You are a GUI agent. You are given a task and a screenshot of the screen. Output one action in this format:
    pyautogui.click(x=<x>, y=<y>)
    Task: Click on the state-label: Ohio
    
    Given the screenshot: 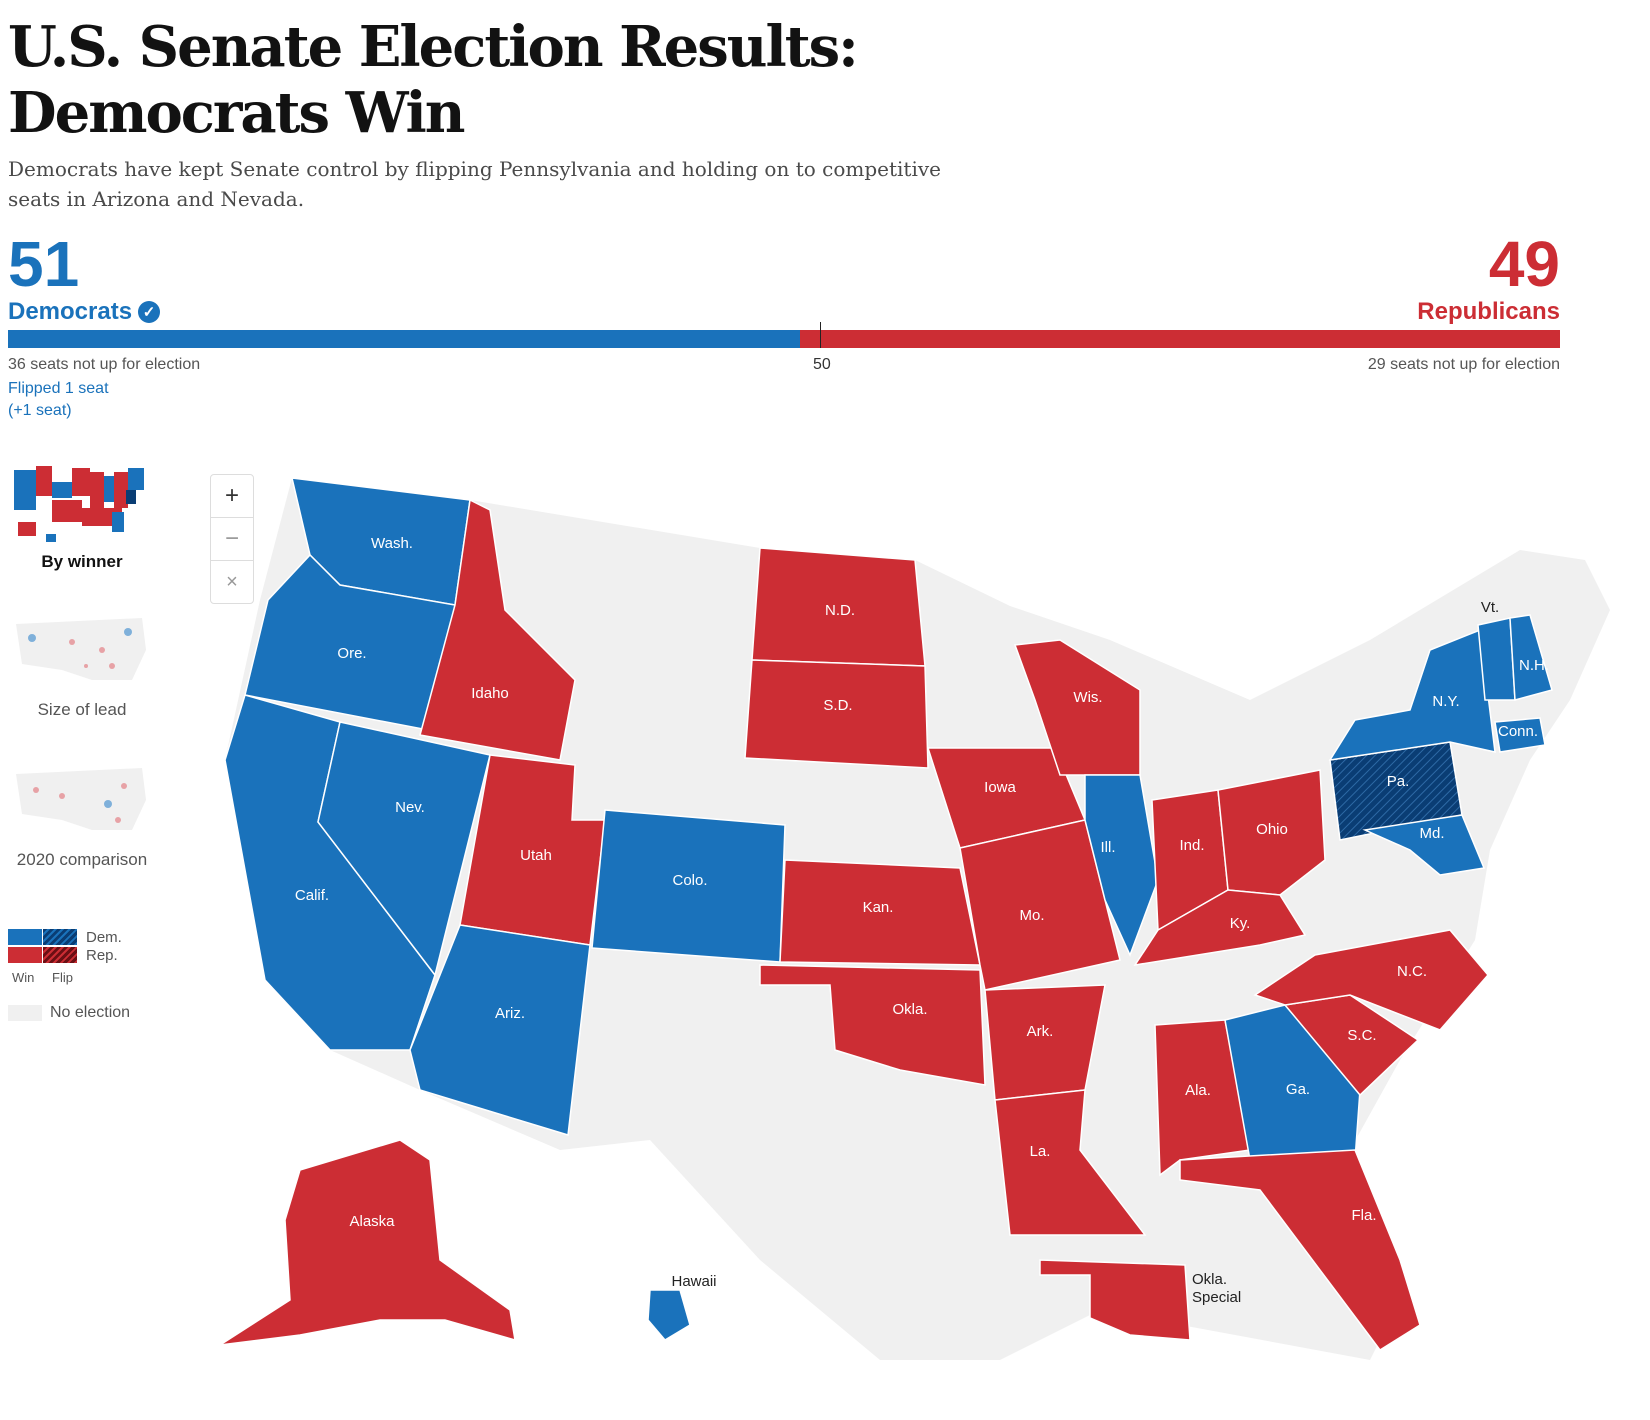 What is the action you would take?
    pyautogui.click(x=1272, y=829)
    